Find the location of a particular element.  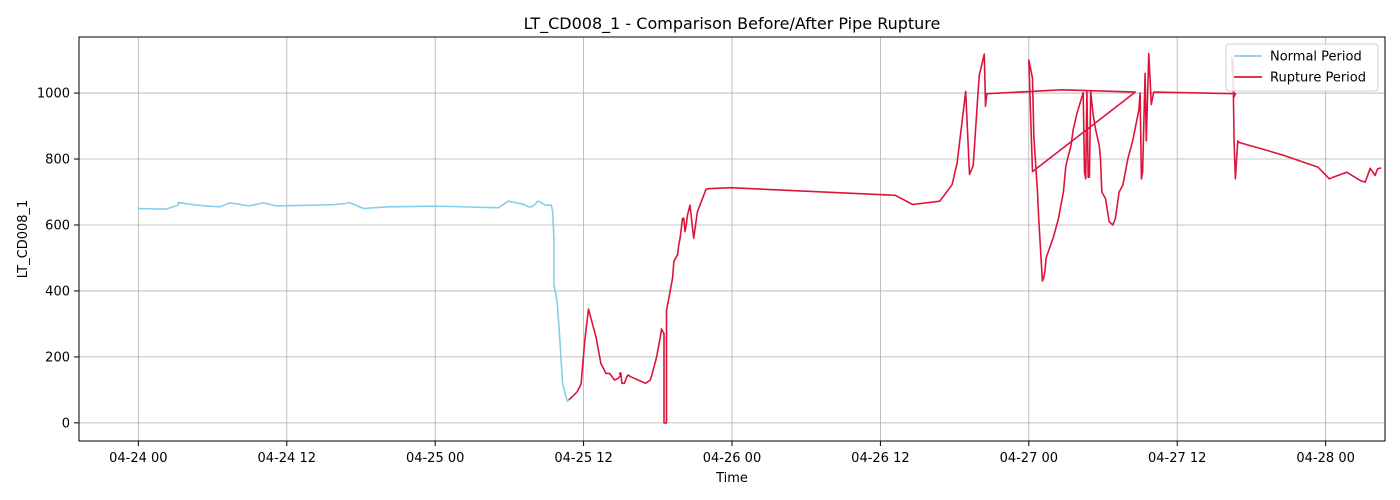

legend-label: Normal Period is located at coordinates (1316, 57).